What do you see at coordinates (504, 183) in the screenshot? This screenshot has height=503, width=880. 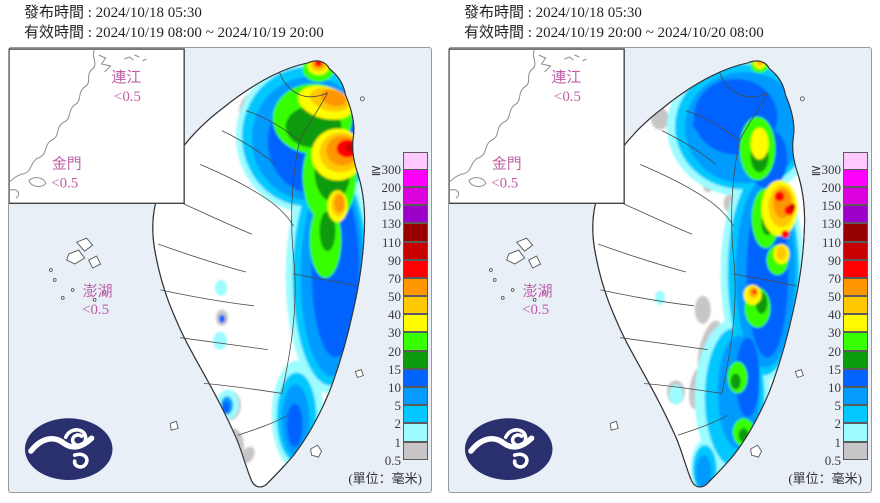 I see `kinmen-value: <0.5` at bounding box center [504, 183].